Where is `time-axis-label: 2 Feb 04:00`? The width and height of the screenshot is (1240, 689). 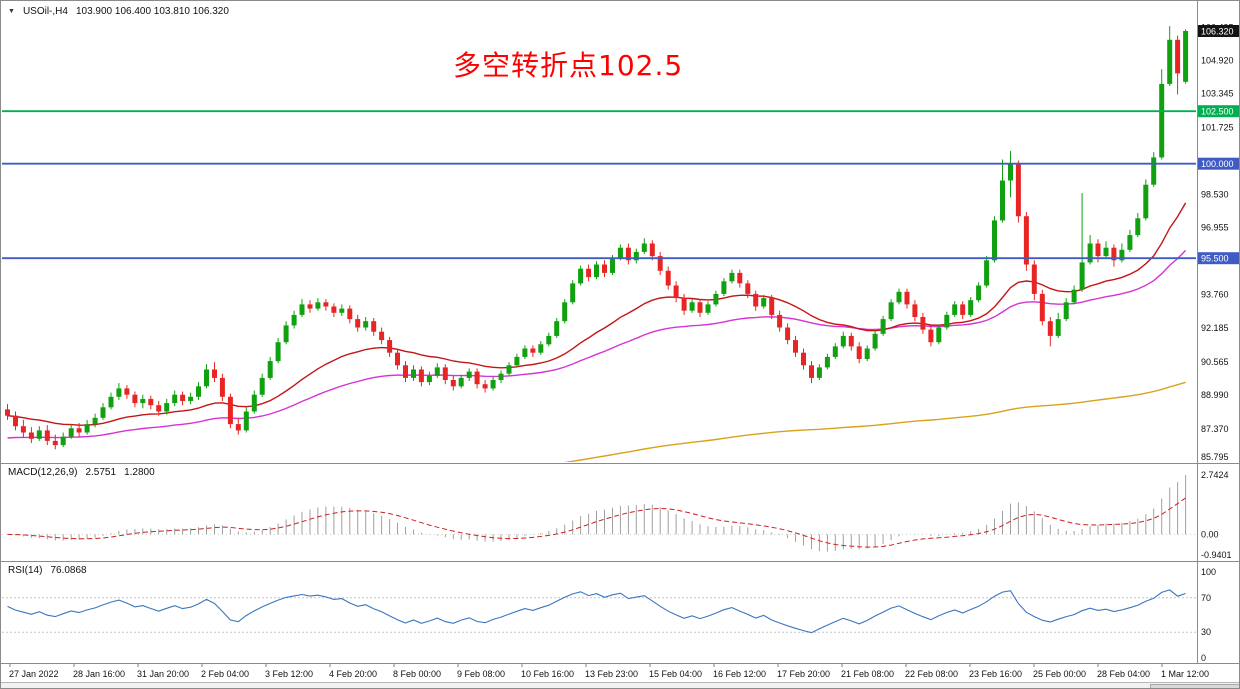 time-axis-label: 2 Feb 04:00 is located at coordinates (225, 674).